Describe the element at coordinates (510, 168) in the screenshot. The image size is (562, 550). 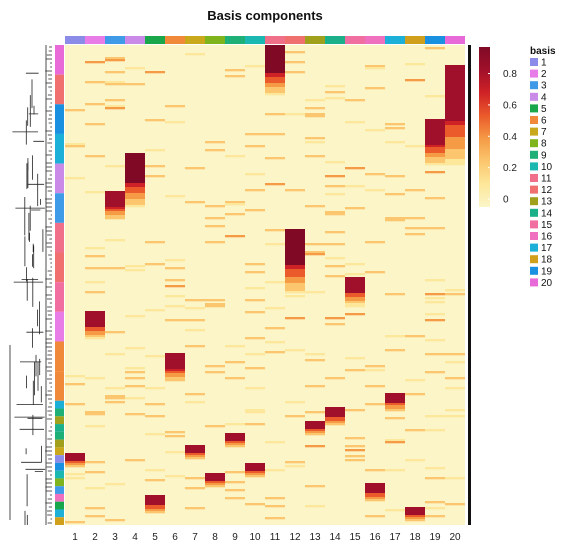
I see `color-scale-label: 0.2` at that location.